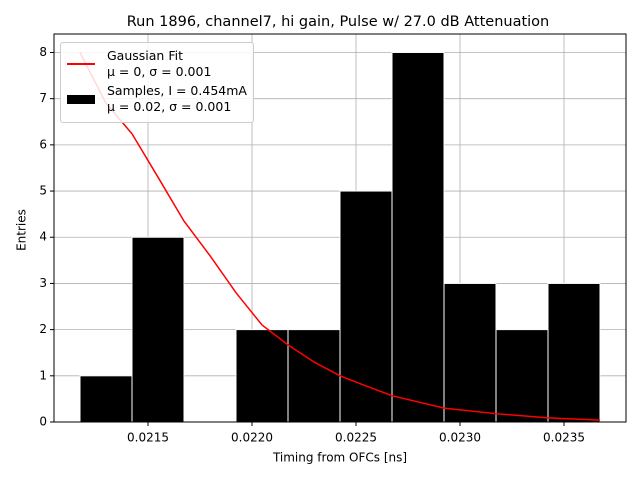 The width and height of the screenshot is (640, 480). Describe the element at coordinates (43, 329) in the screenshot. I see `y-tick-label: 2` at that location.